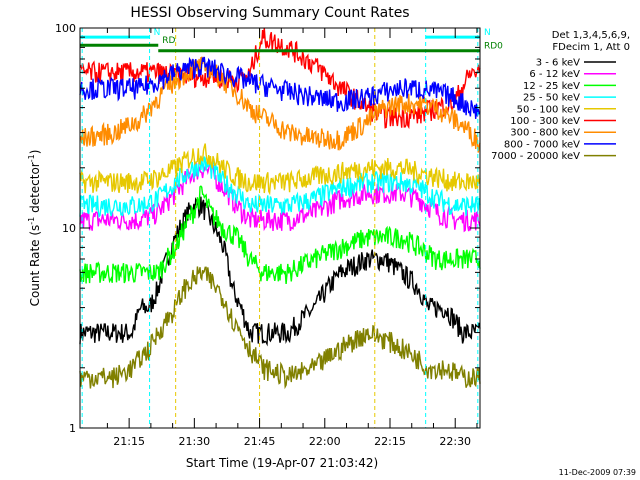 This screenshot has height=480, width=640. What do you see at coordinates (591, 47) in the screenshot?
I see `legend-header-line: FDecim 1, Att 0` at bounding box center [591, 47].